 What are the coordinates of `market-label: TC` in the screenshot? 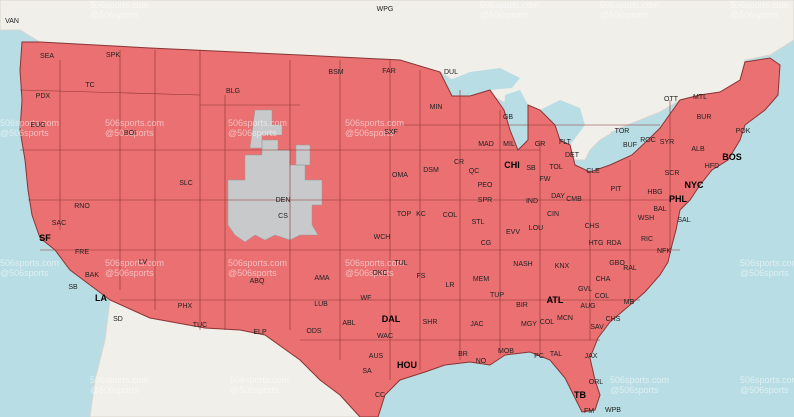 It's located at (90, 85).